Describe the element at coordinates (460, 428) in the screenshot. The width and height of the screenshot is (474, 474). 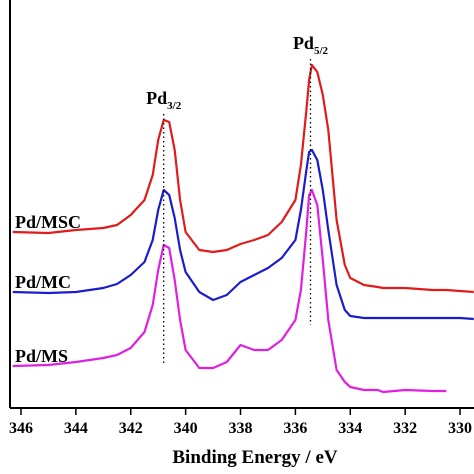
I see `x-tick-label: 330` at that location.